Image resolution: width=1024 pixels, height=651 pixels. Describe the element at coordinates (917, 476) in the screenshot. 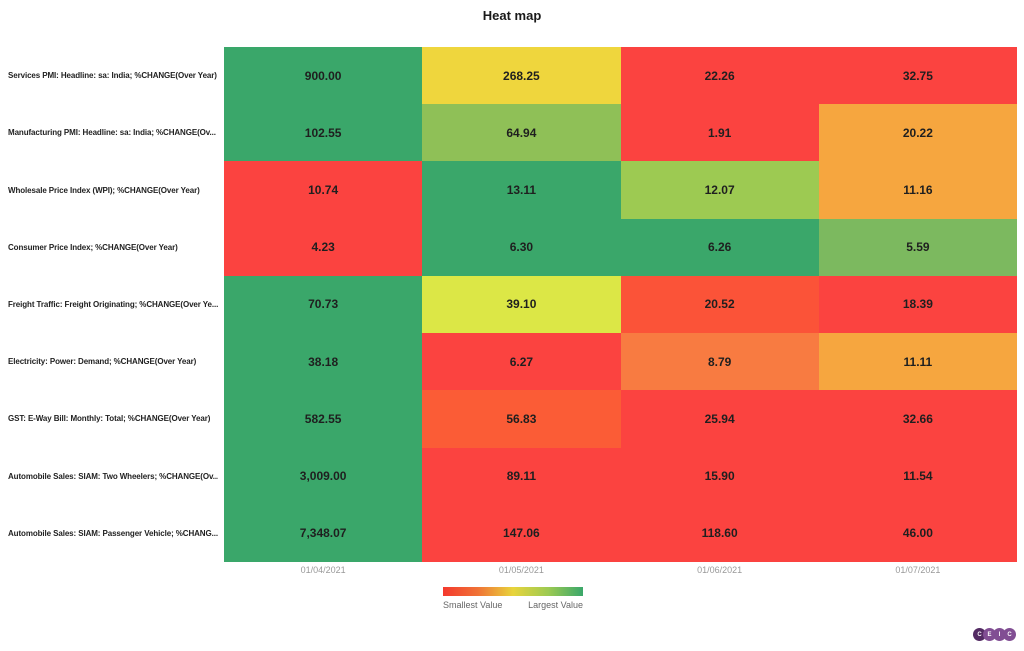

I see `heatmap-cell: 11.54` at that location.